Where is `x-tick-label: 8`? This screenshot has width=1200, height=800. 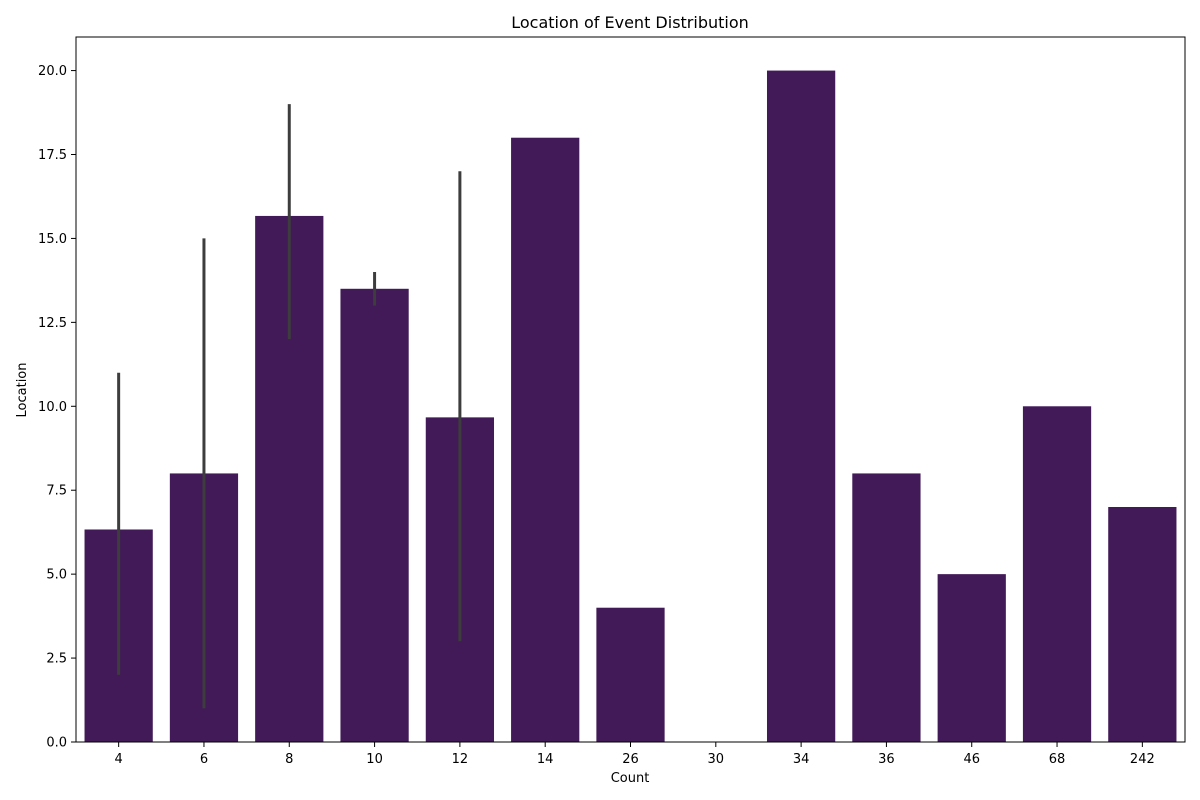 x-tick-label: 8 is located at coordinates (289, 759).